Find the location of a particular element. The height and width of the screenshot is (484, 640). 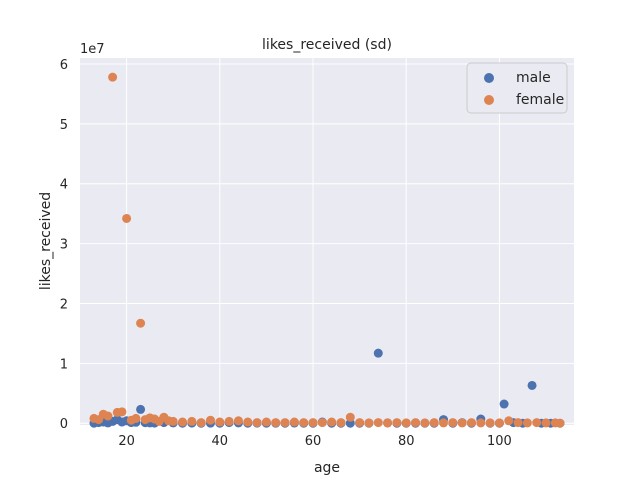

legend-marker-female is located at coordinates (489, 100).